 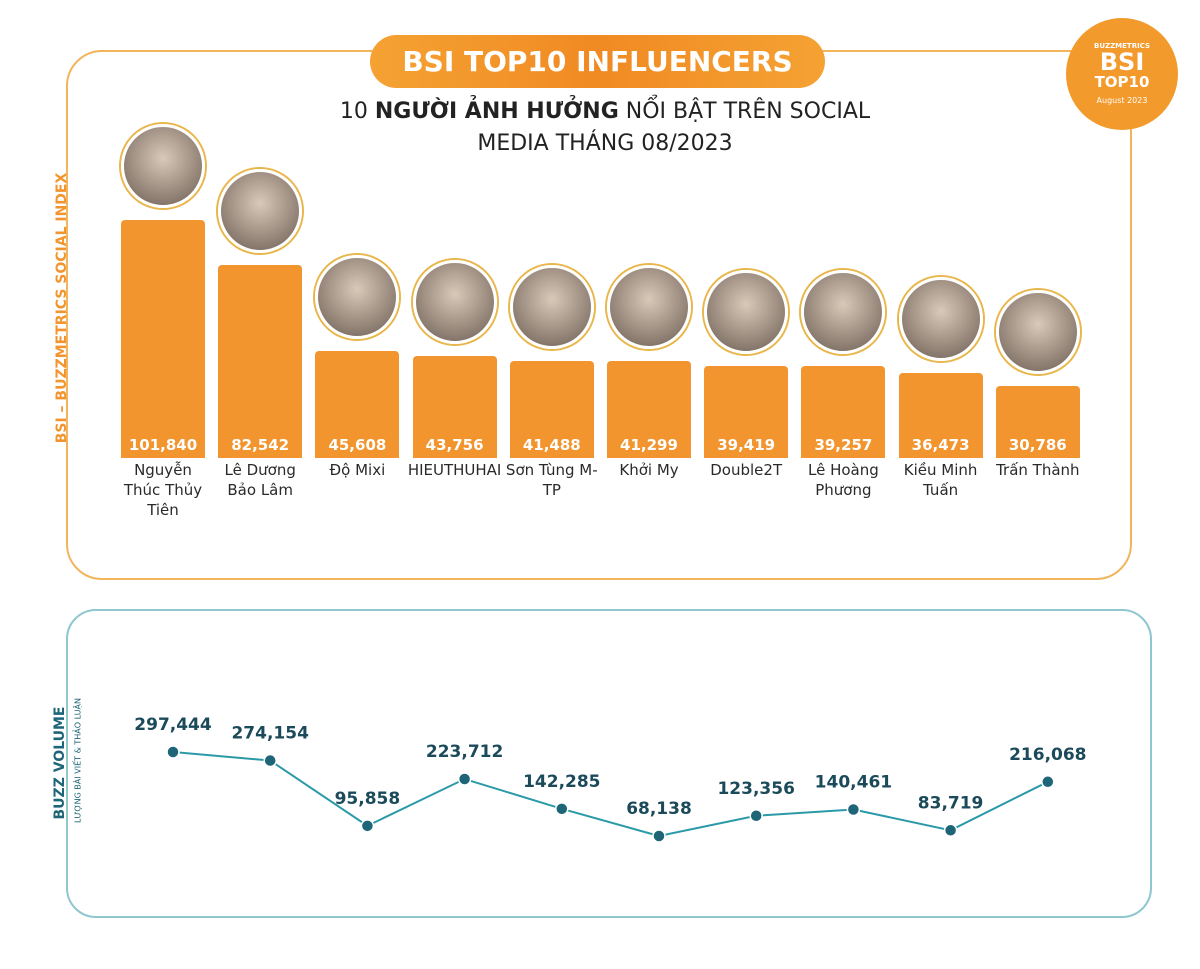 What do you see at coordinates (163, 490) in the screenshot?
I see `category-label: Nguyễn Thúc Thủy Tiên` at bounding box center [163, 490].